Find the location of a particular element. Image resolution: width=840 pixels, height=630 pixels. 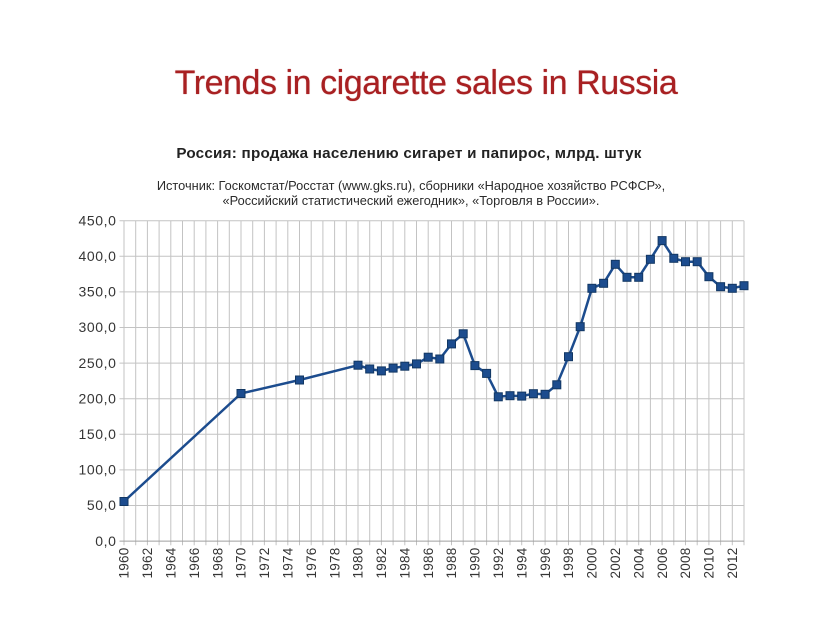

svg-text: 1972 is located at coordinates (264, 563).